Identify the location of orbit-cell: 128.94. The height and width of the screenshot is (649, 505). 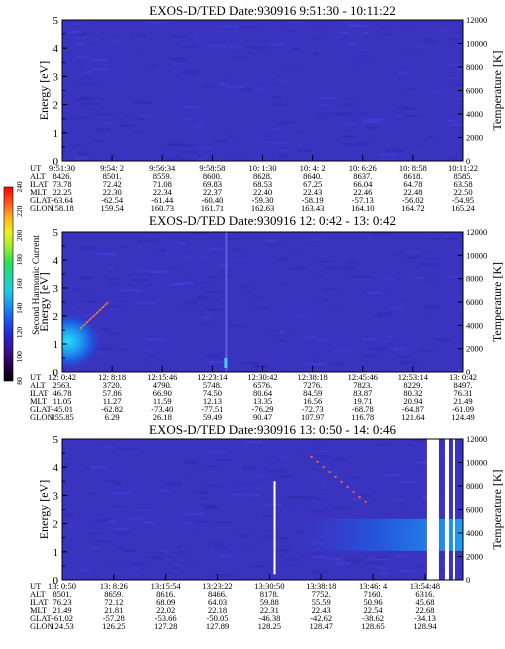
(425, 626).